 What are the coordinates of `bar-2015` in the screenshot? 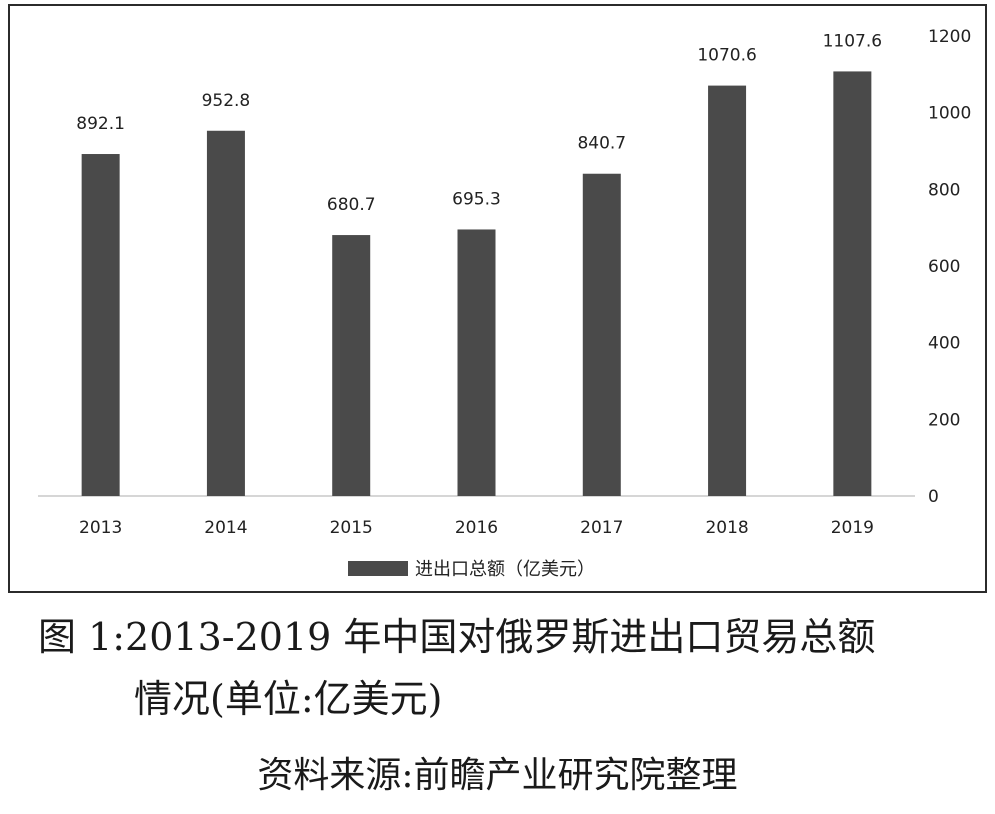 It's located at (351, 365).